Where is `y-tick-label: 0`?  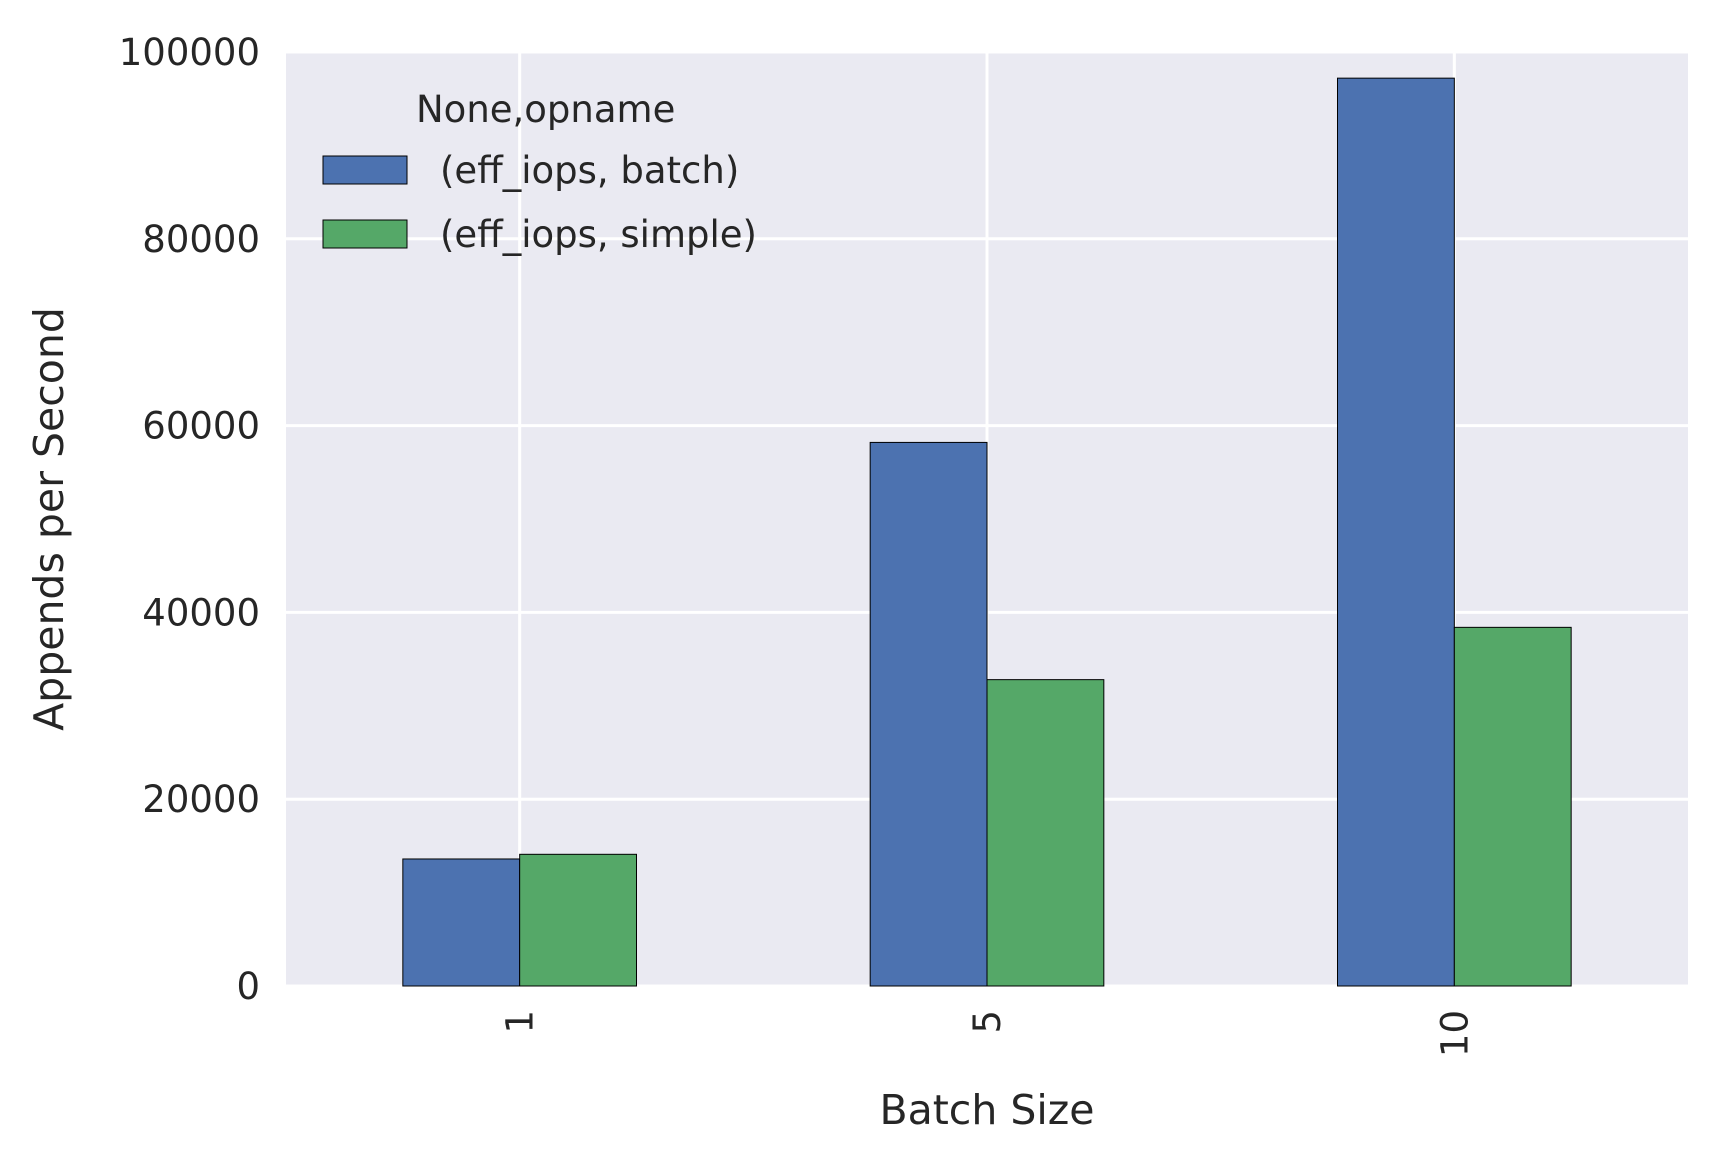 y-tick-label: 0 is located at coordinates (248, 986).